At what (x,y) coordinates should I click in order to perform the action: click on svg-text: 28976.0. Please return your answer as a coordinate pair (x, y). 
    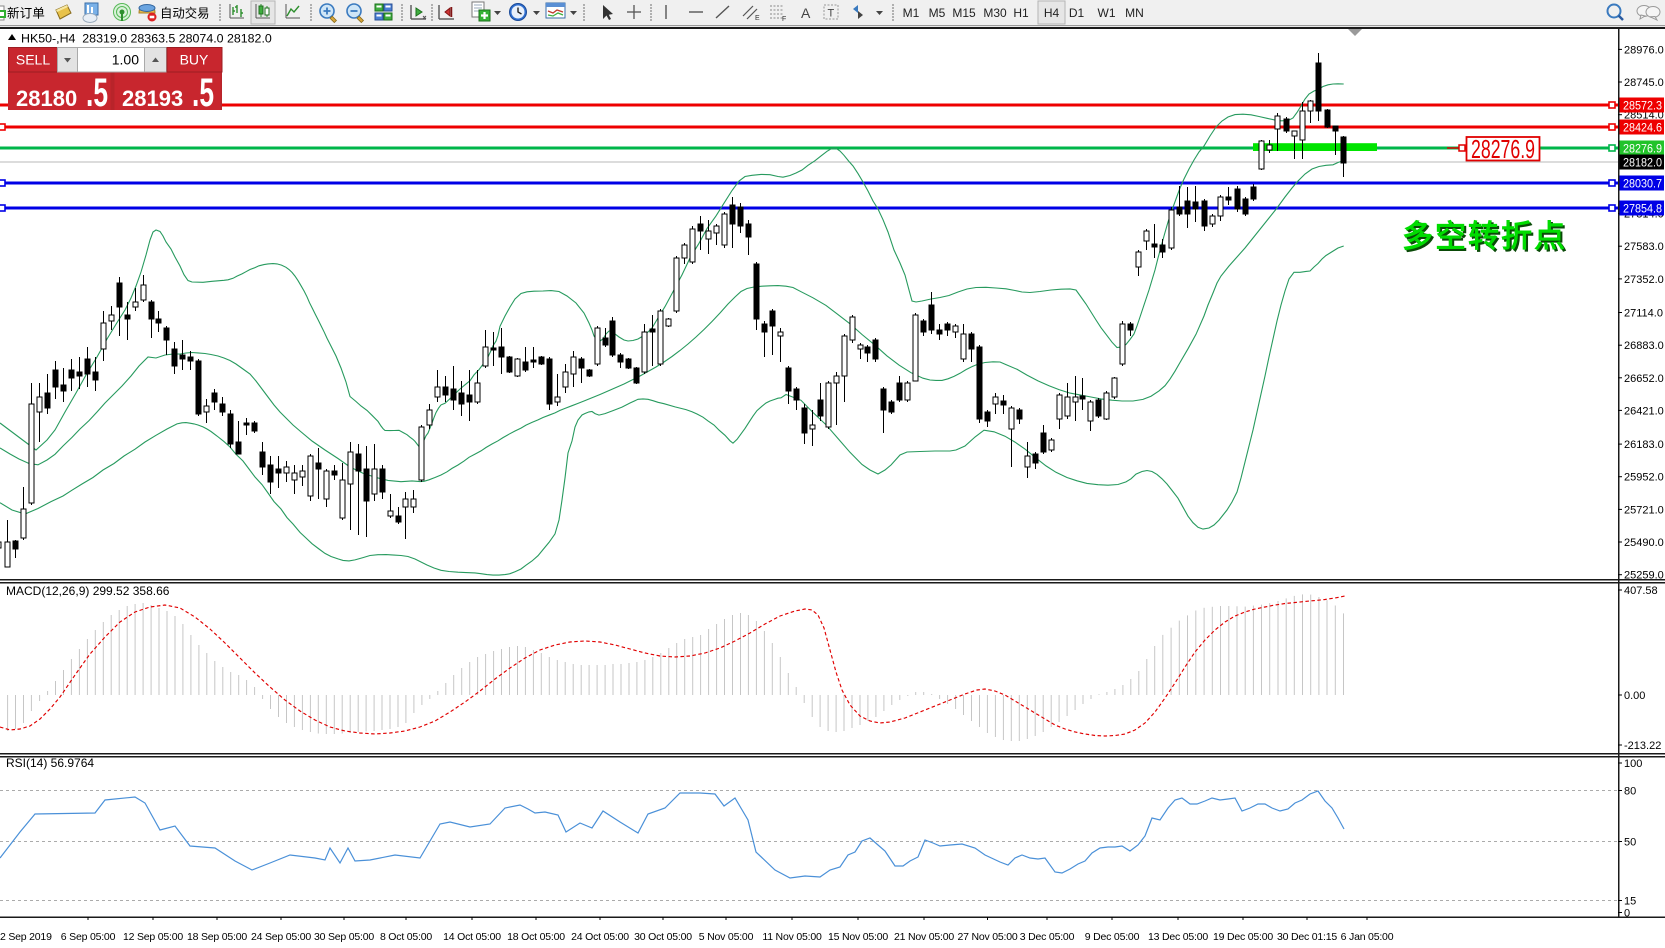
    Looking at the image, I should click on (1644, 50).